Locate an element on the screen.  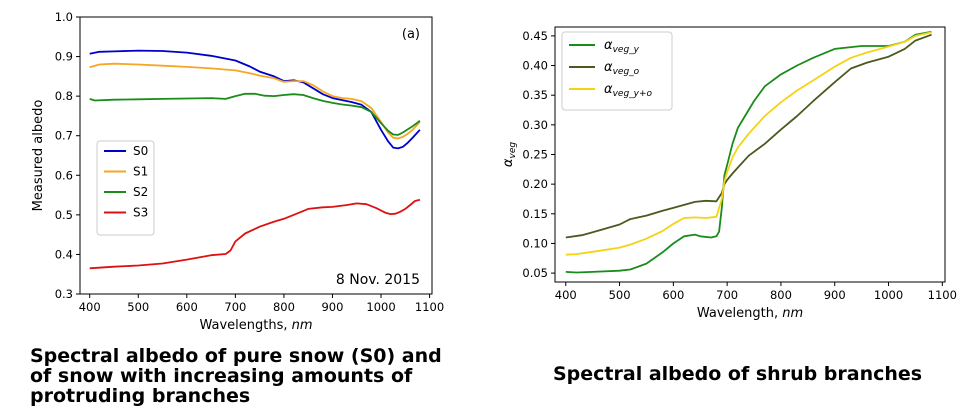
x-axis-label: Wavelengths, nm is located at coordinates (255, 325).